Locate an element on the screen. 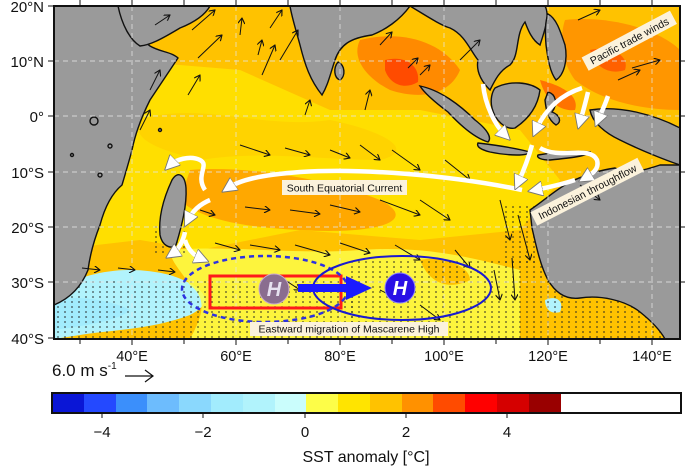  lon-label: 80°E is located at coordinates (340, 357).